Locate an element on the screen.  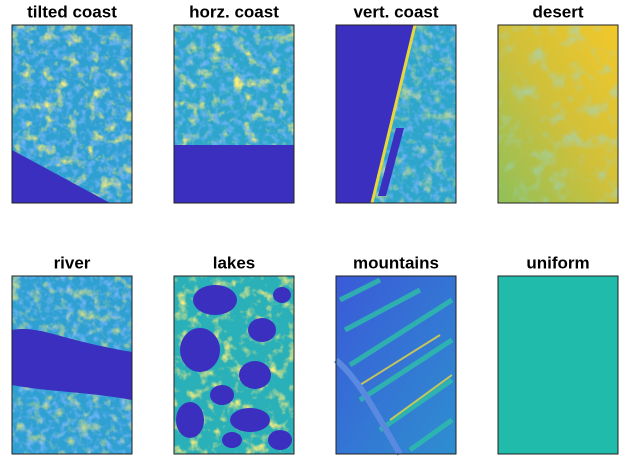
shore is located at coordinates (393, 114).